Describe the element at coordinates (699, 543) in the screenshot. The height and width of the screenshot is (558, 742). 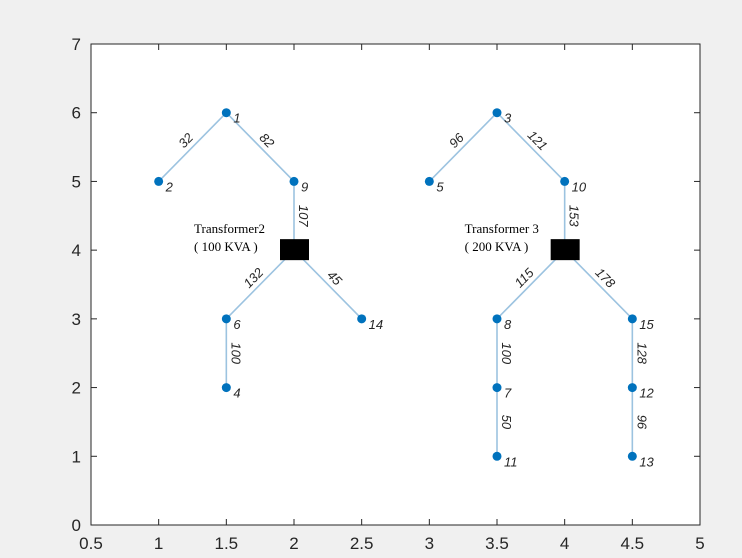
I see `x-tick-label: 5` at that location.